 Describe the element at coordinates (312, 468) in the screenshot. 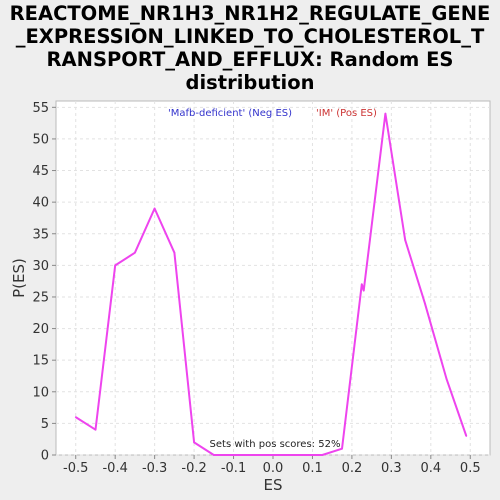

I see `x-tick-label: 0.1` at that location.